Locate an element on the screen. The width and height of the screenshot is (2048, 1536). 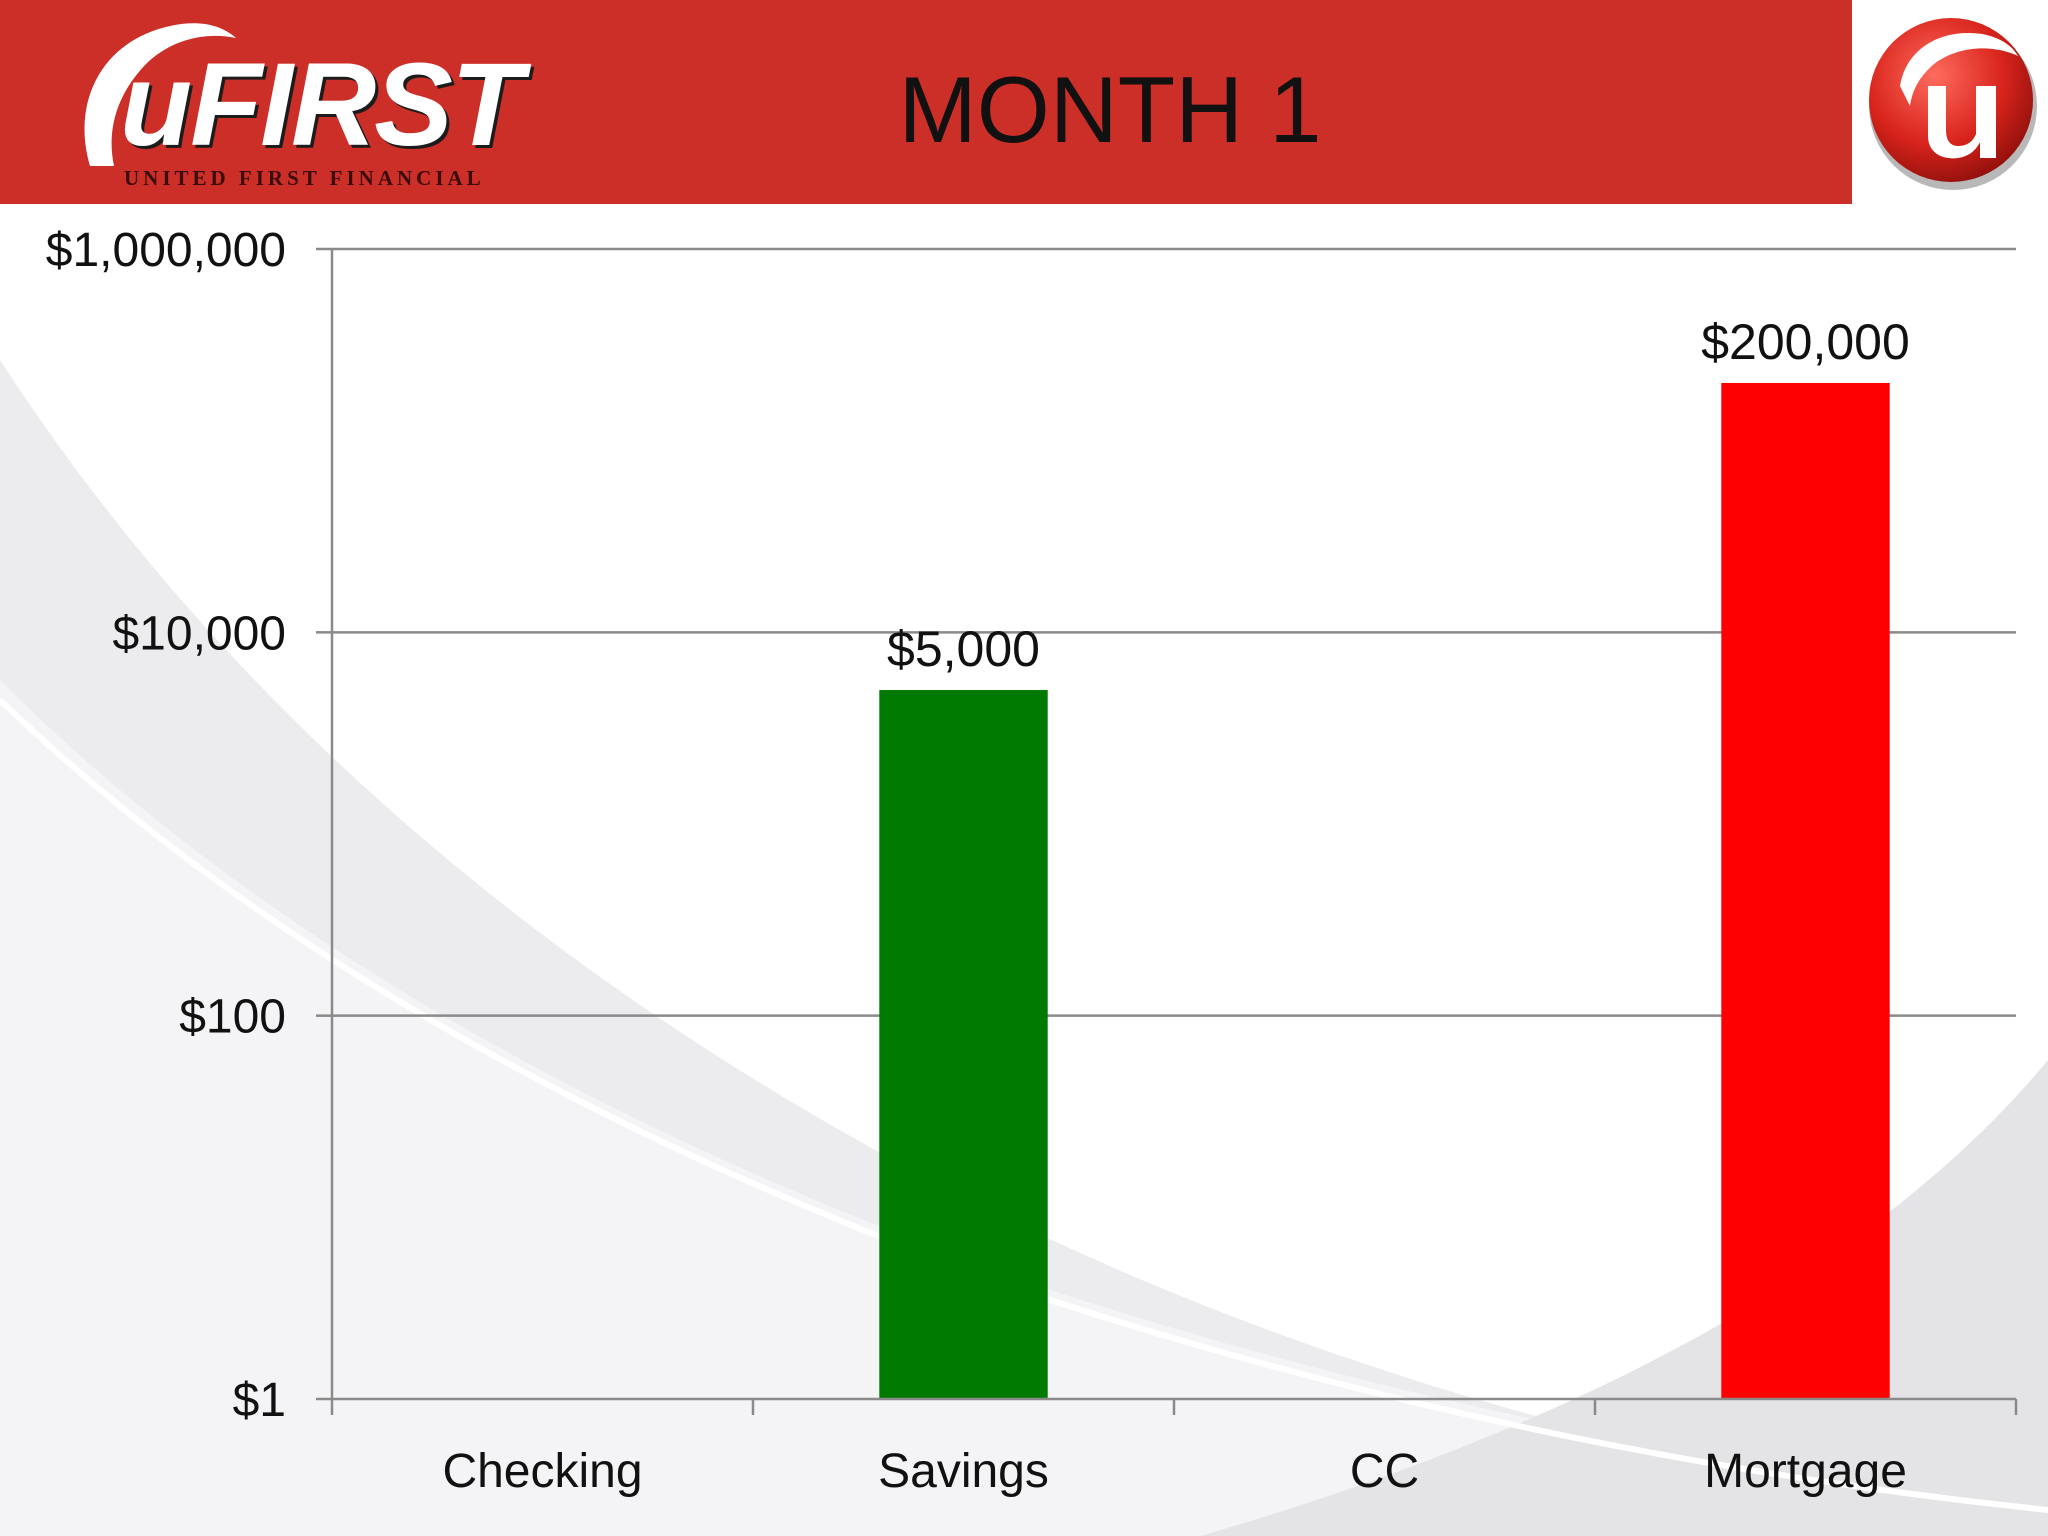
y-tick-label: $1,000,000 is located at coordinates (166, 250).